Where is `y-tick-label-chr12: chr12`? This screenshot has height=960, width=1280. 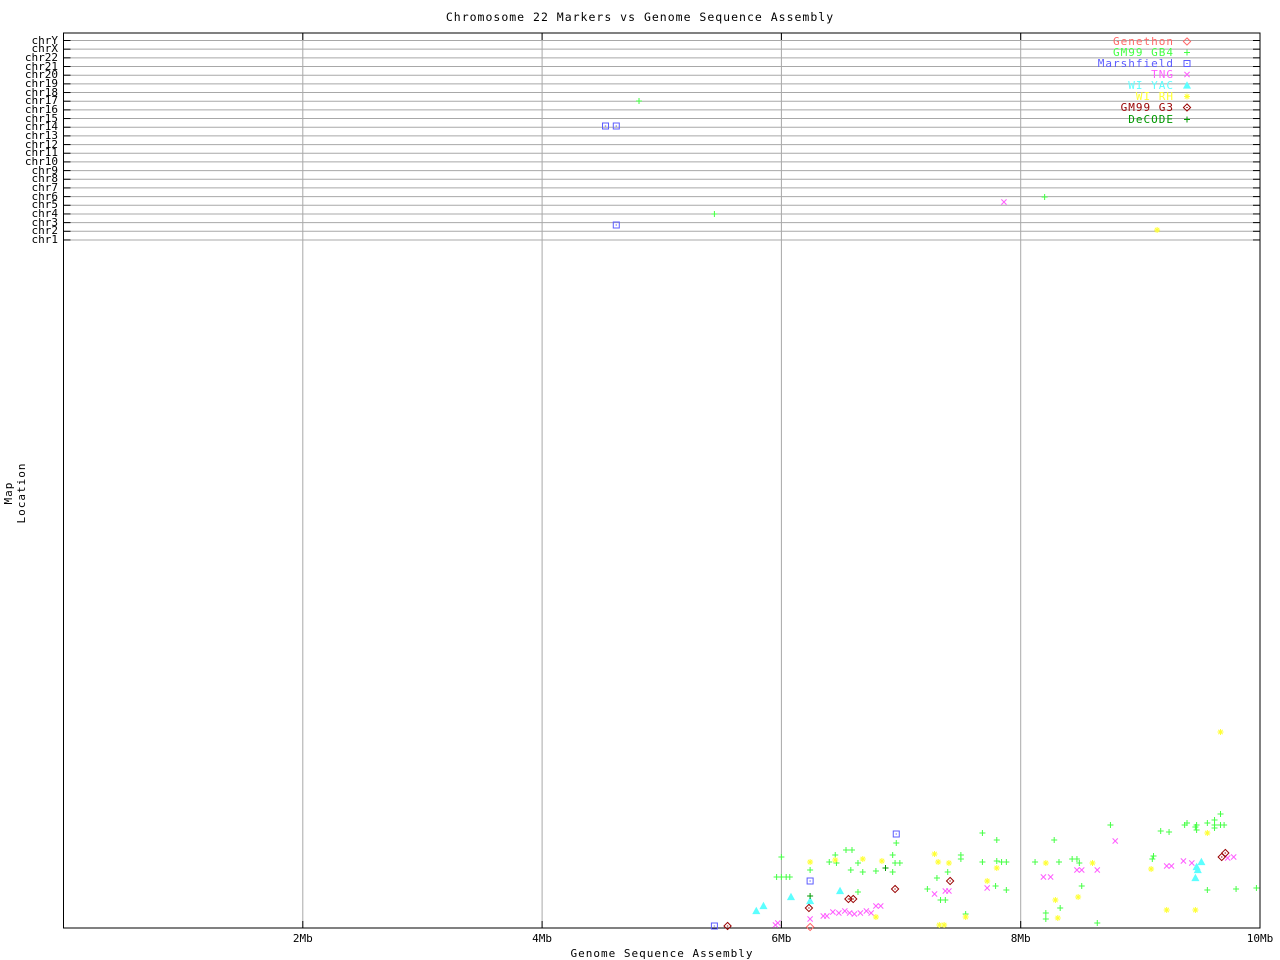
y-tick-label-chr12: chr12 is located at coordinates (41, 144).